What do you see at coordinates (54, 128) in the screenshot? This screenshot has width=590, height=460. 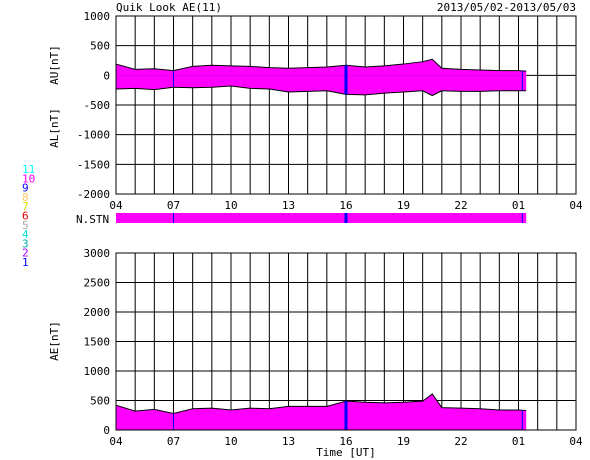 I see `al-axis-label: AL[nT]` at bounding box center [54, 128].